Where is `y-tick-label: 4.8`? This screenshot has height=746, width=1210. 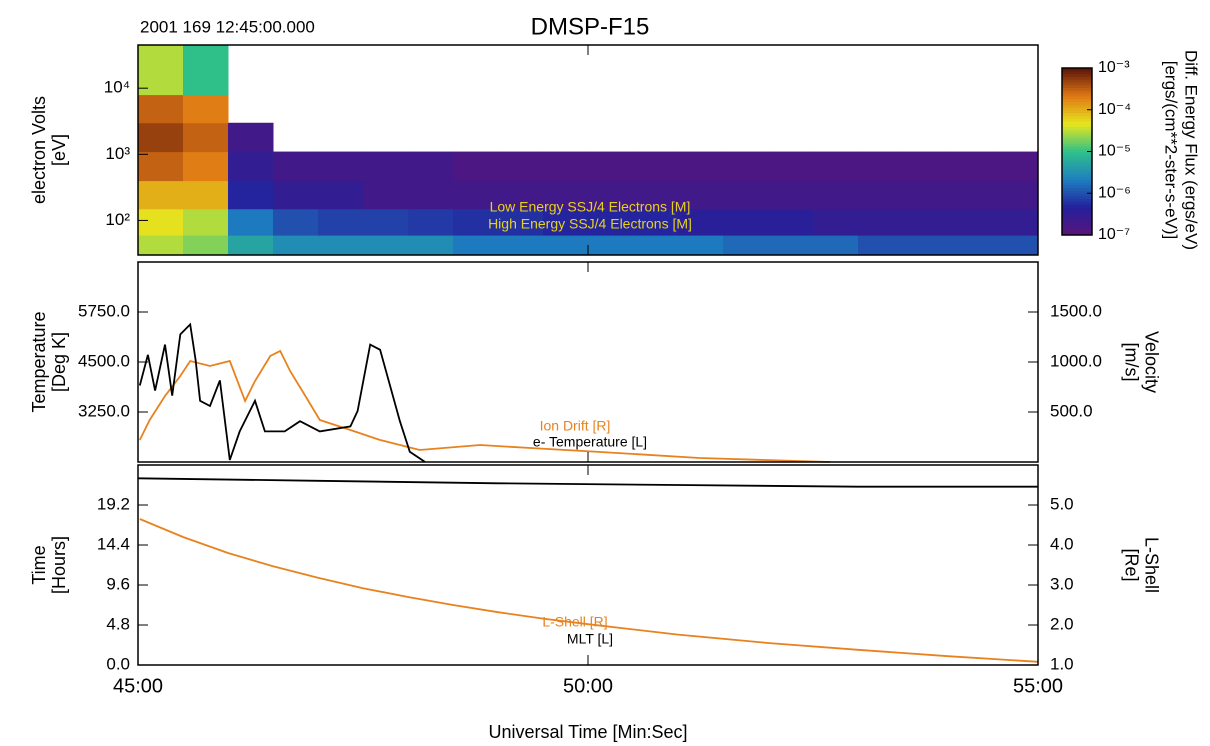 y-tick-label: 4.8 is located at coordinates (118, 623).